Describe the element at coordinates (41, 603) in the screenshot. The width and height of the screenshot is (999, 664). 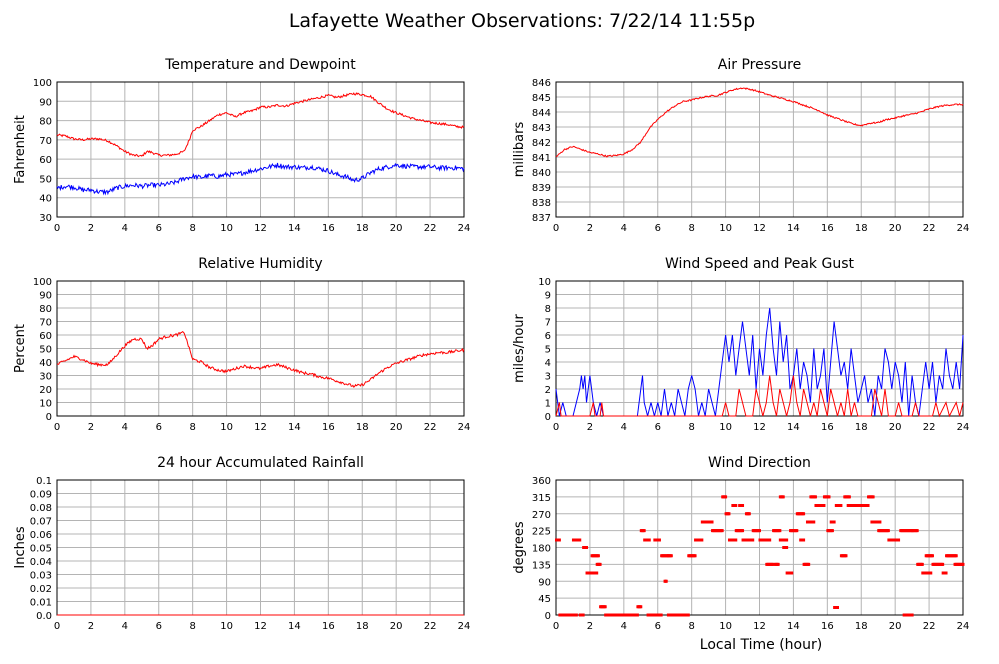
I see `y-tick-label: 0.01` at that location.